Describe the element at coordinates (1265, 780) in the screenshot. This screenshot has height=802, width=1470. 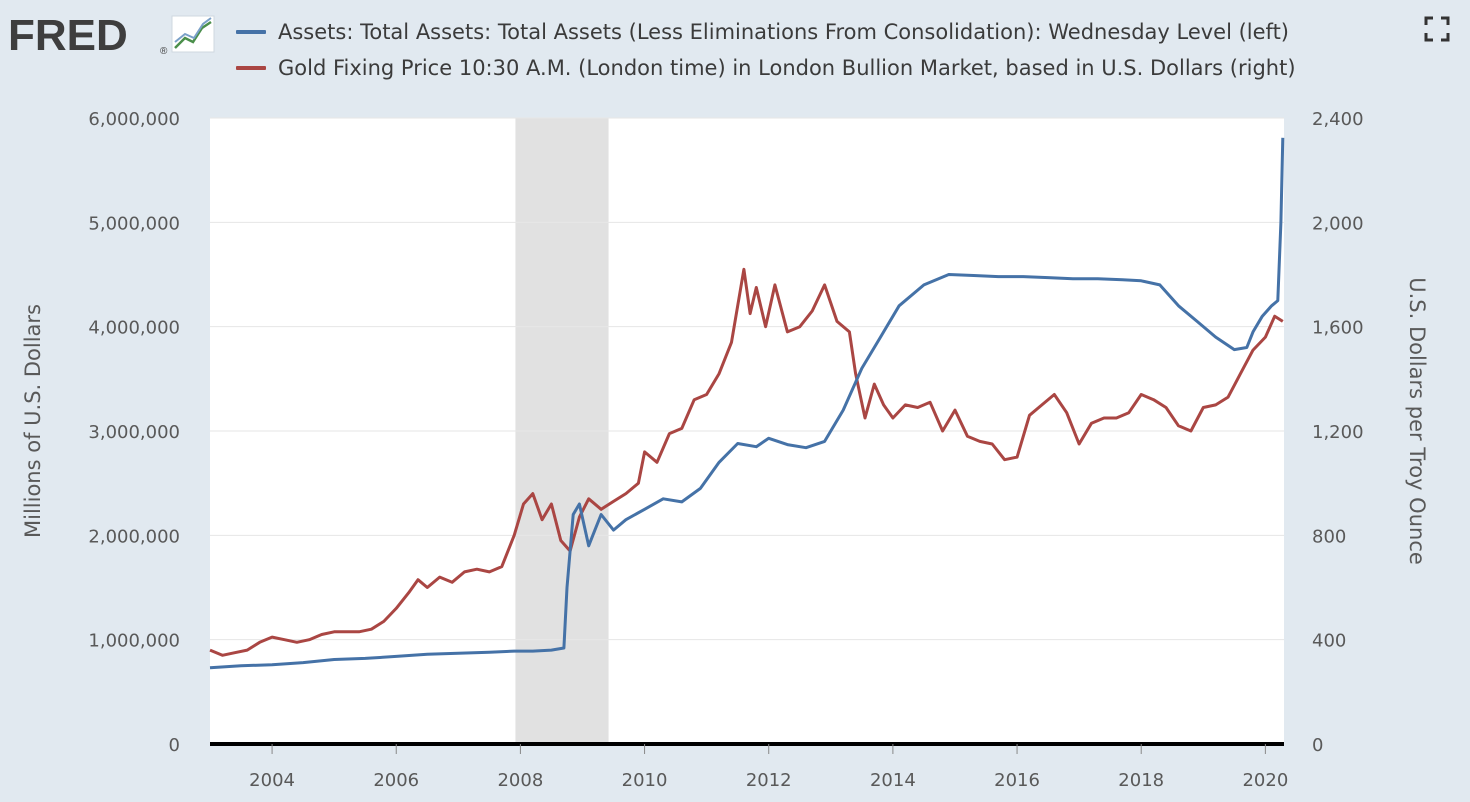
I see `x-tick-label: 2020` at that location.